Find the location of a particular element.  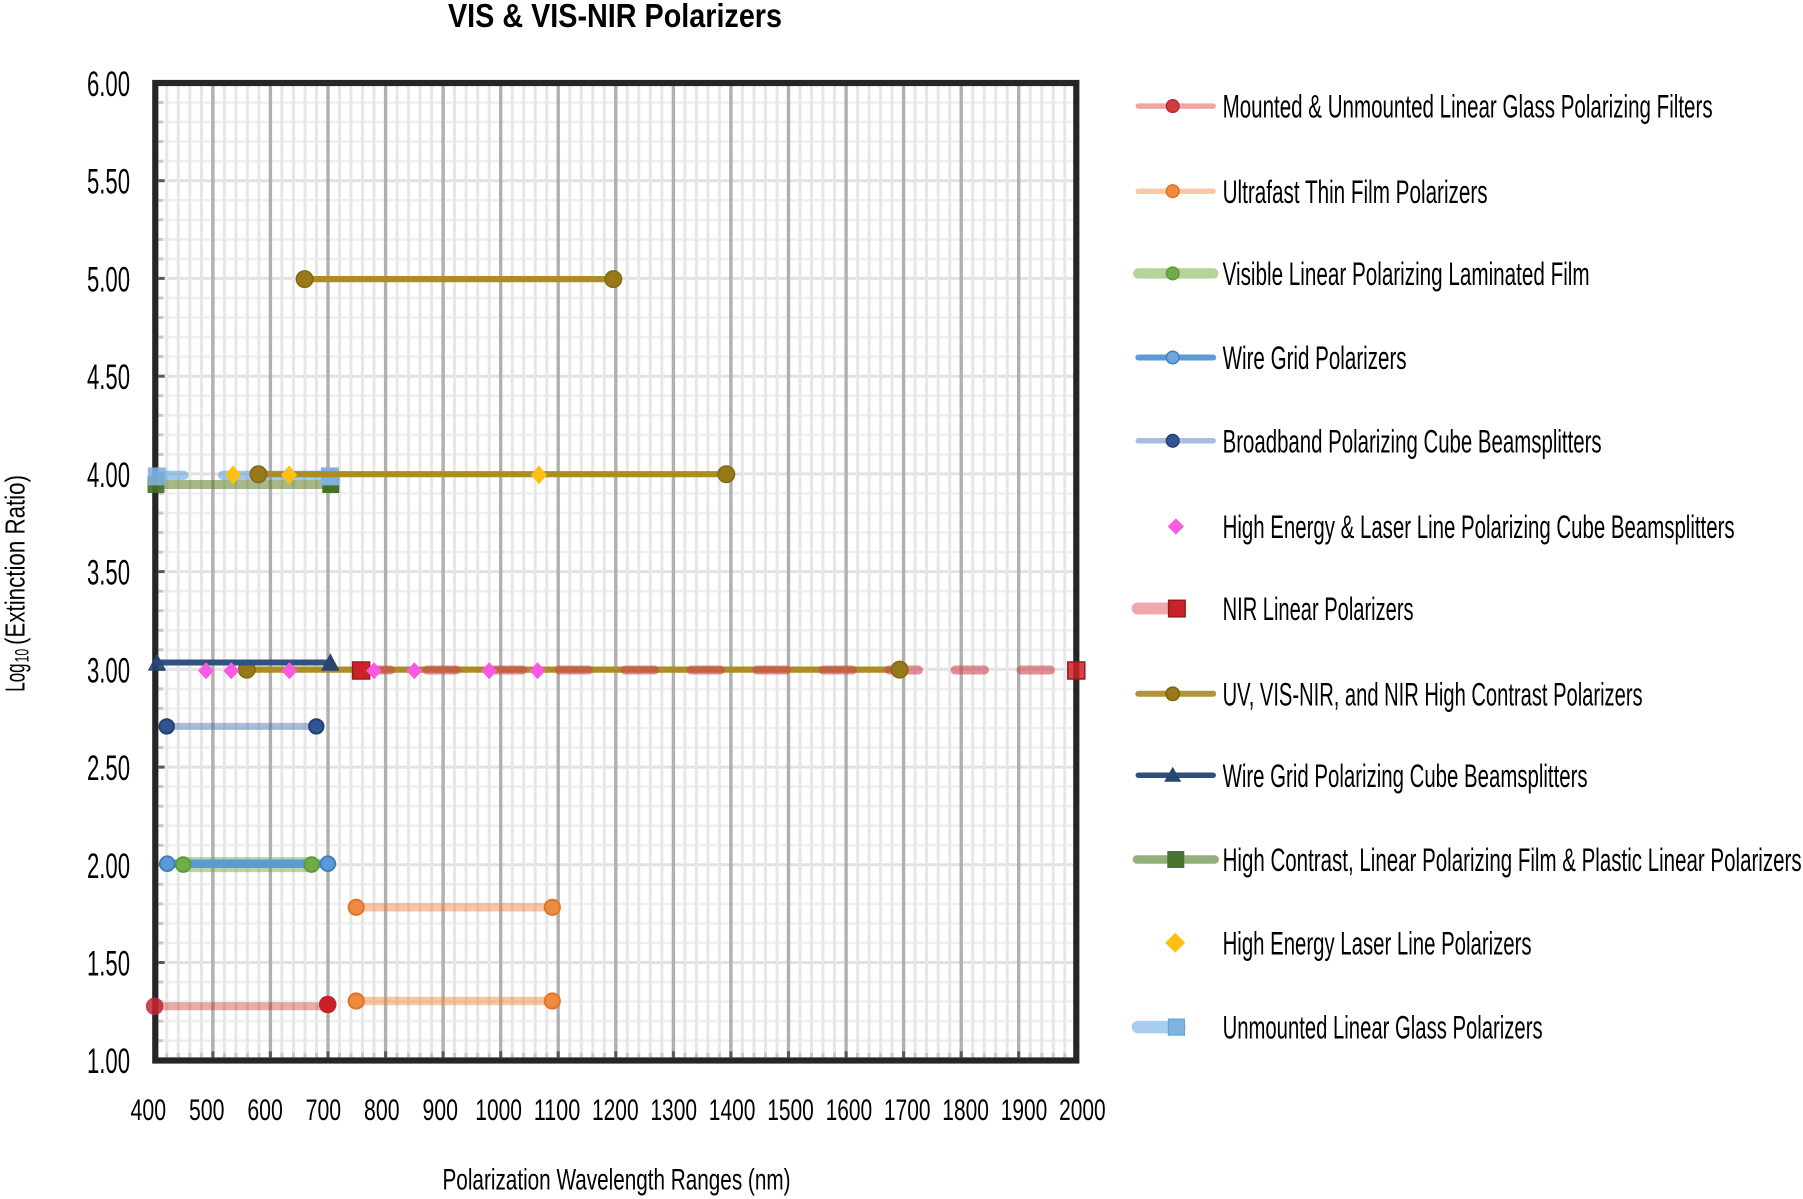

svg-text: 3.50 is located at coordinates (108, 573).